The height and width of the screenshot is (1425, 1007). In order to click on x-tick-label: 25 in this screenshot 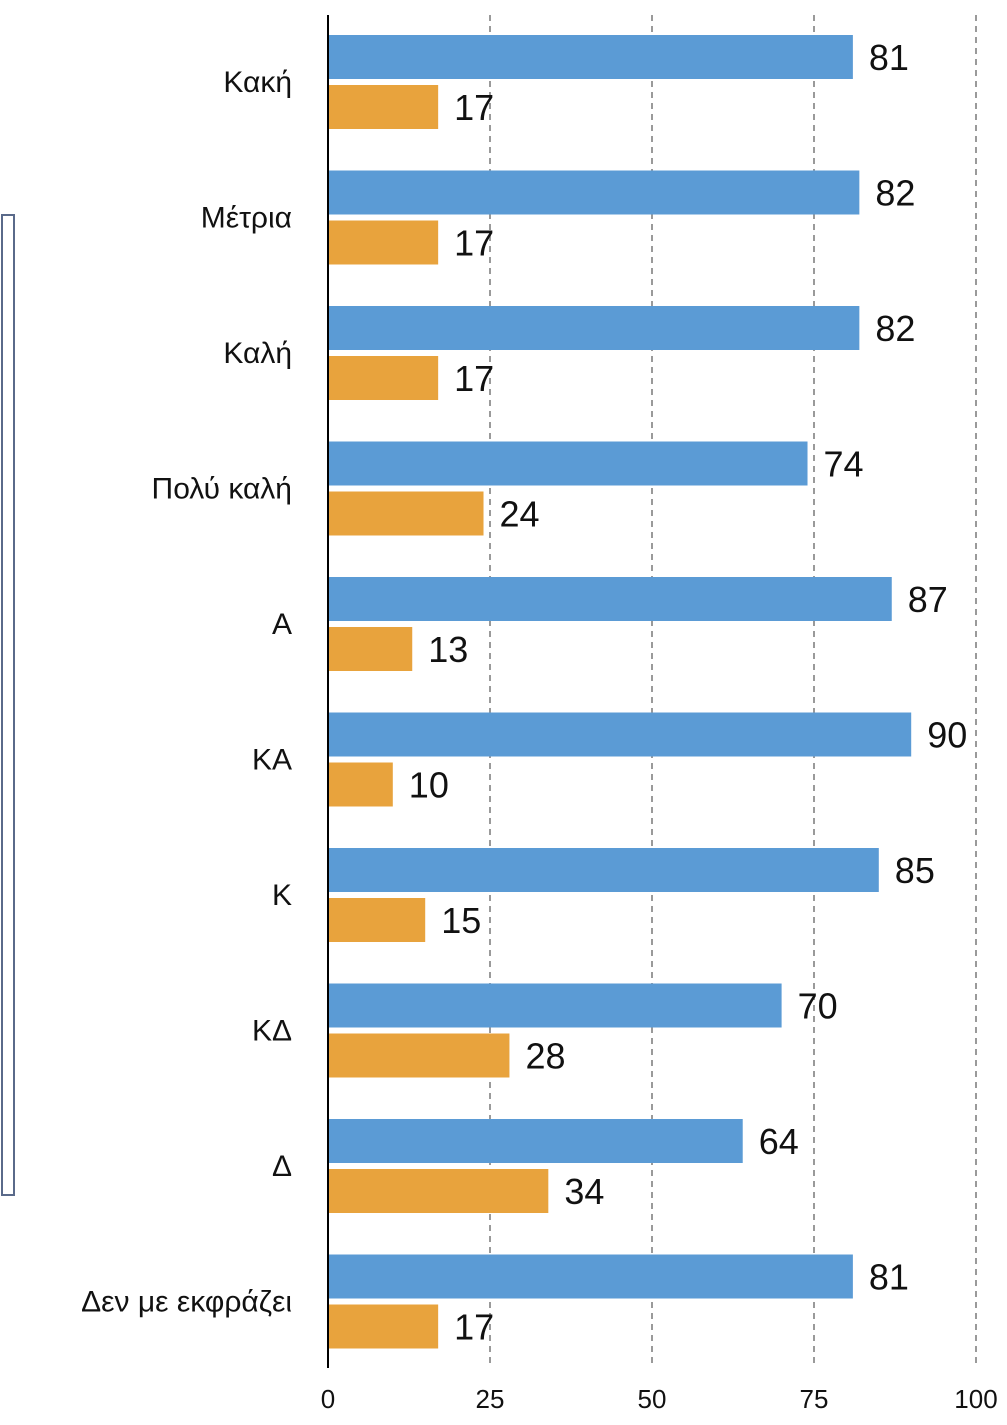, I will do `click(490, 1399)`.